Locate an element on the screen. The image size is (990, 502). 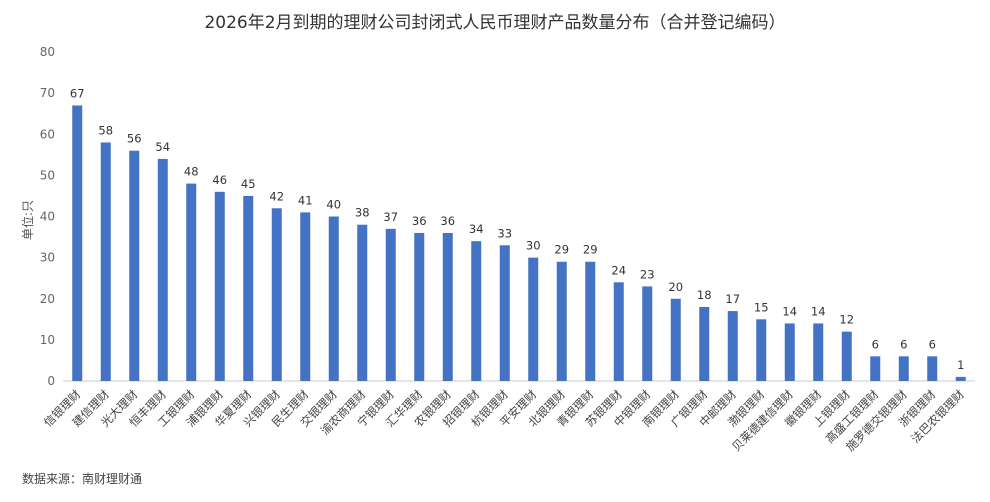
chart-title: 2026年2月到期的理财公司封闭式人民币理财产品数量分布（合并登记编码） is located at coordinates (494, 23).